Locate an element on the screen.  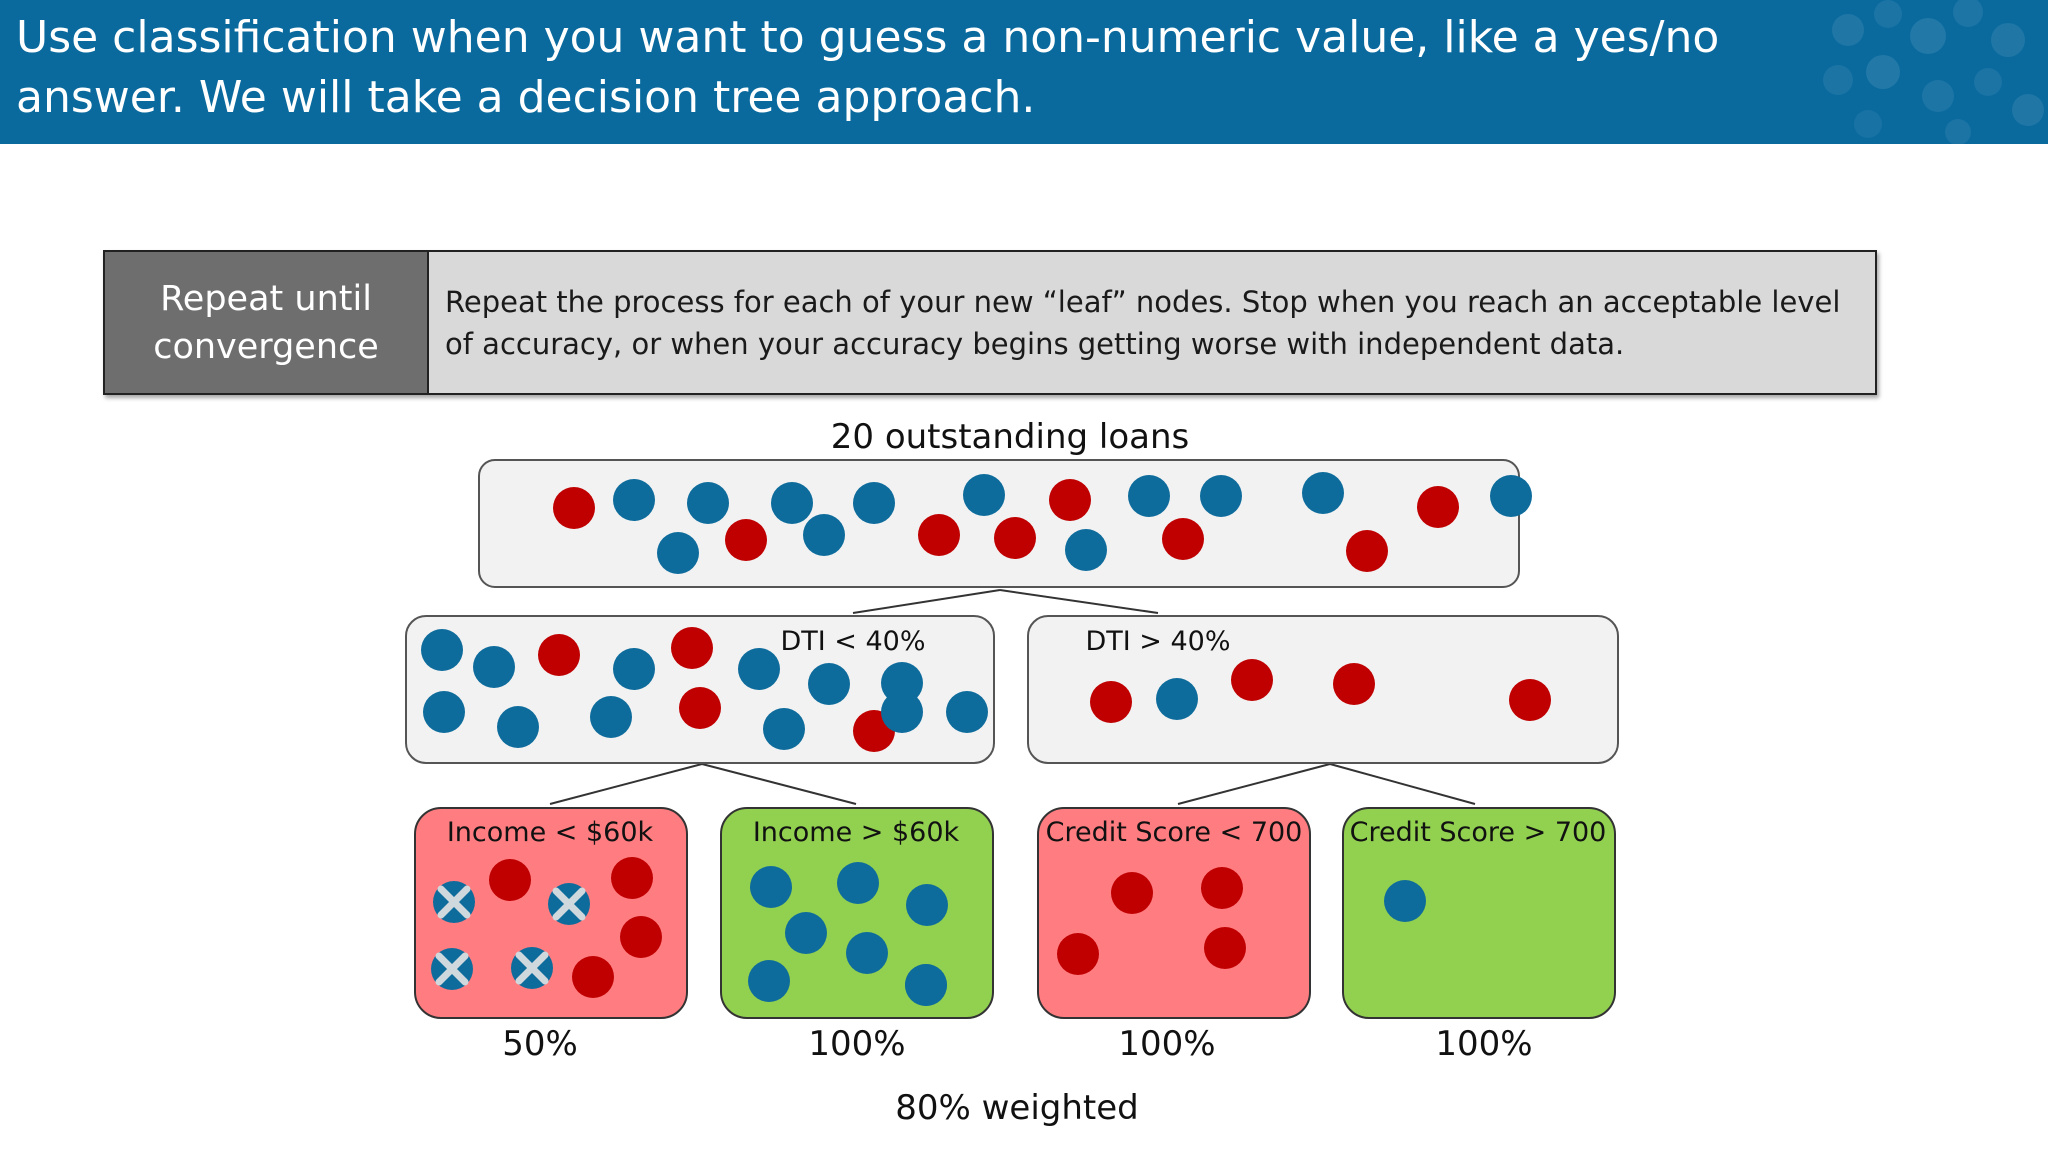
right-node-label: DTI > 40% is located at coordinates (1157, 641).